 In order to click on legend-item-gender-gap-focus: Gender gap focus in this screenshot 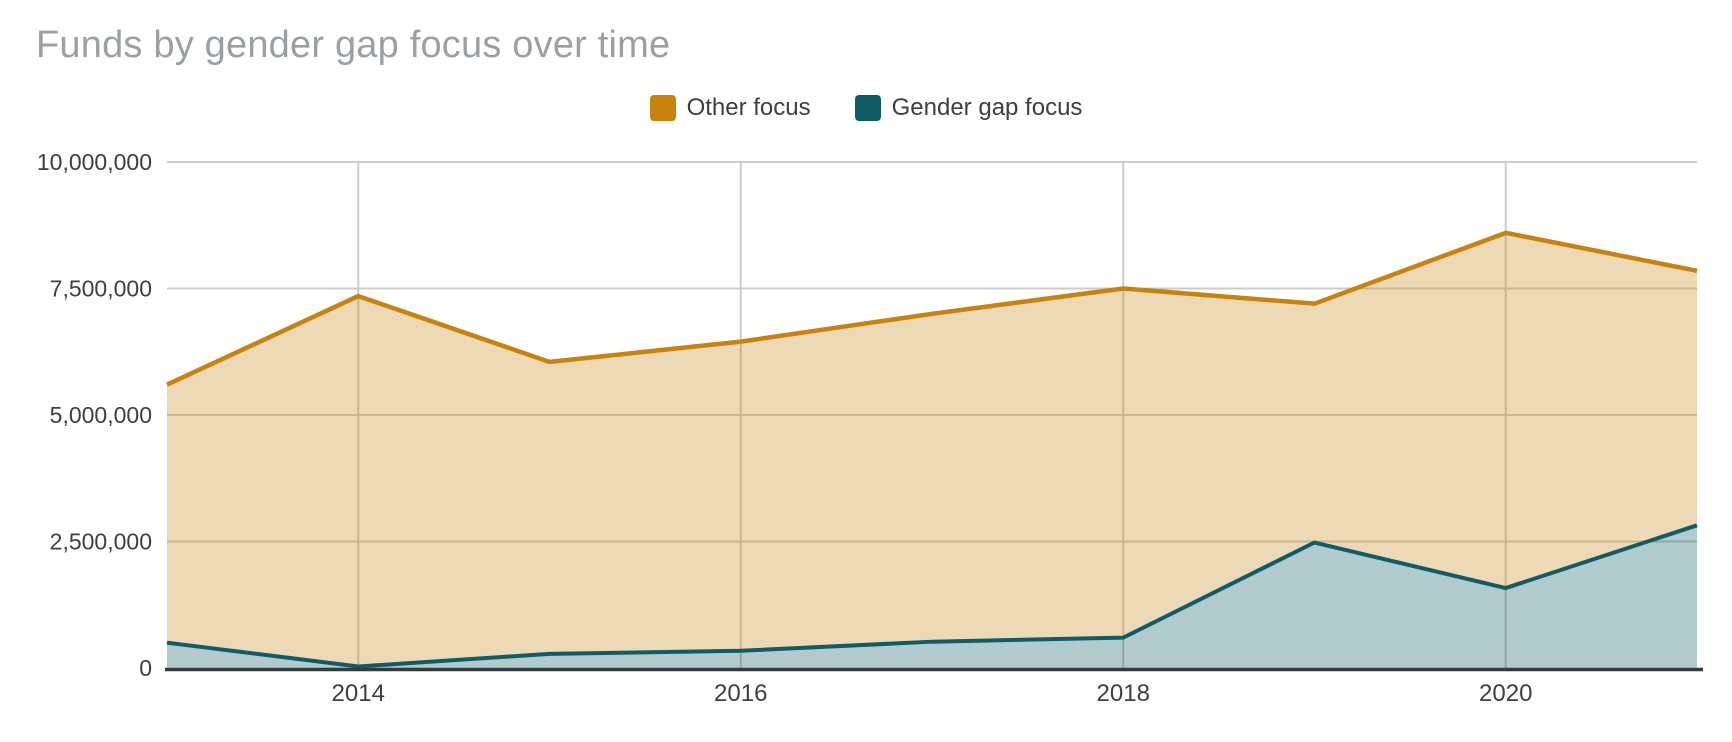, I will do `click(968, 108)`.